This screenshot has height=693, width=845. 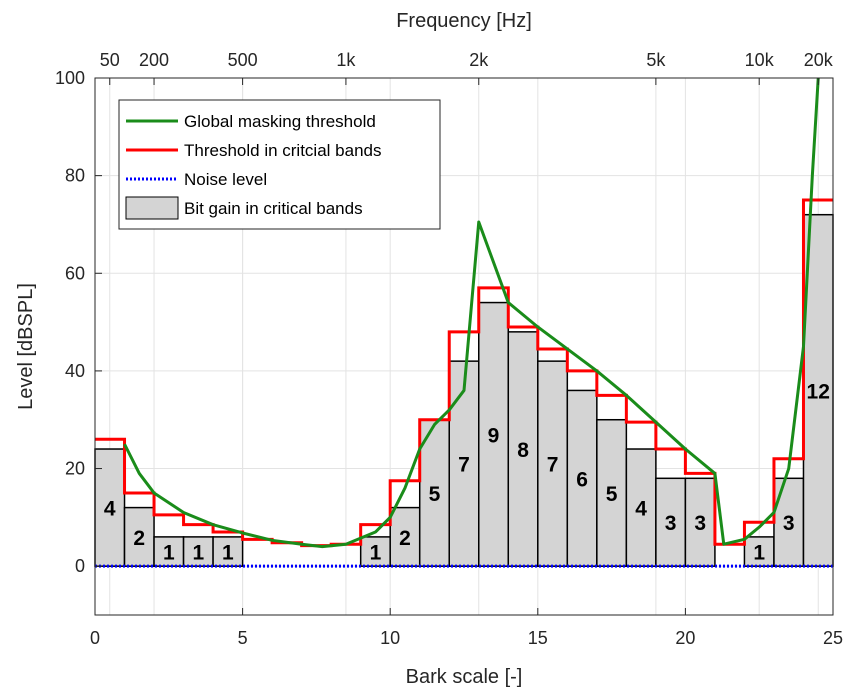 What do you see at coordinates (760, 60) in the screenshot?
I see `top-tick-label: 10k` at bounding box center [760, 60].